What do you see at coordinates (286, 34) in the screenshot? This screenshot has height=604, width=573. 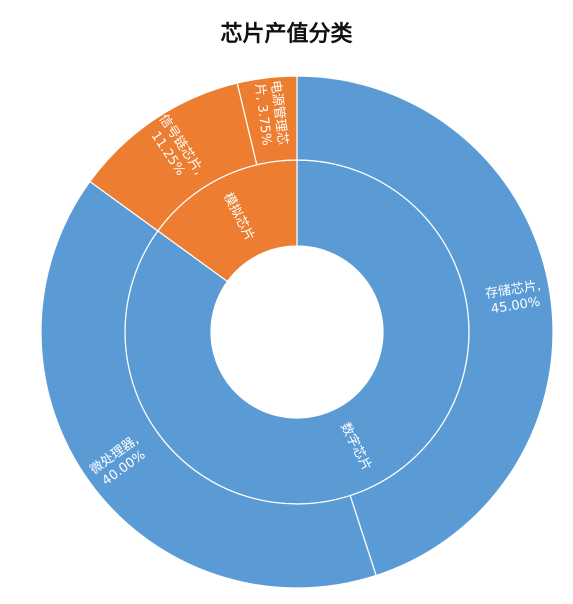 I see `chart-title: 芯片产值分类` at bounding box center [286, 34].